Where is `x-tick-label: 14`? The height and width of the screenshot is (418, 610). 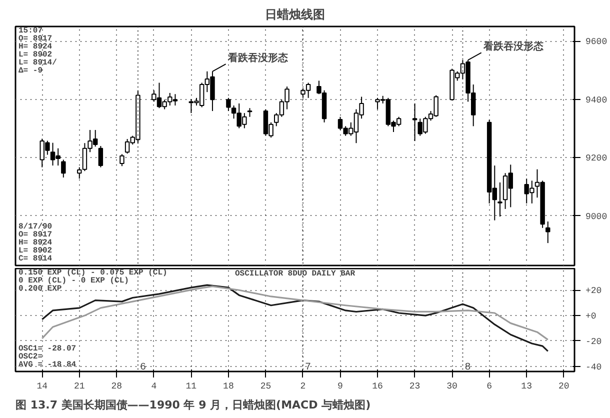 x-tick-label: 14 is located at coordinates (42, 387).